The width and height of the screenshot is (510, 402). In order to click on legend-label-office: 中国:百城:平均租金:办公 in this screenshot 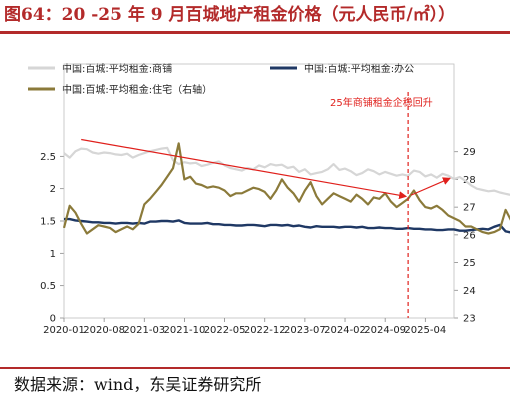, I will do `click(359, 68)`.